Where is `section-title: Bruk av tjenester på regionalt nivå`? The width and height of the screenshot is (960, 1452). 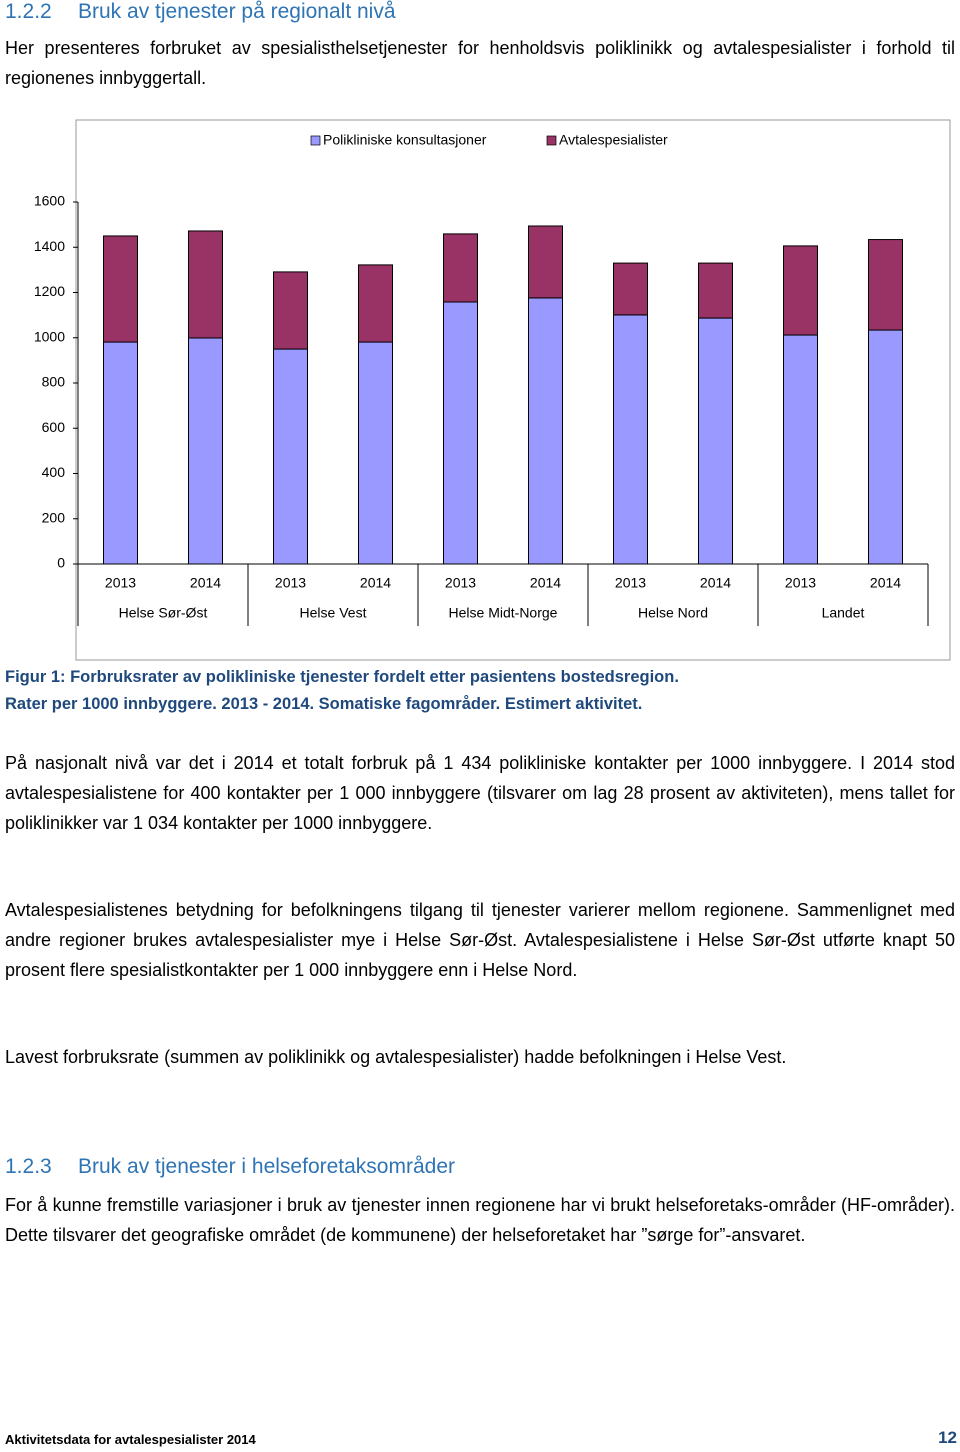 section-title: Bruk av tjenester på regionalt nivå is located at coordinates (237, 11).